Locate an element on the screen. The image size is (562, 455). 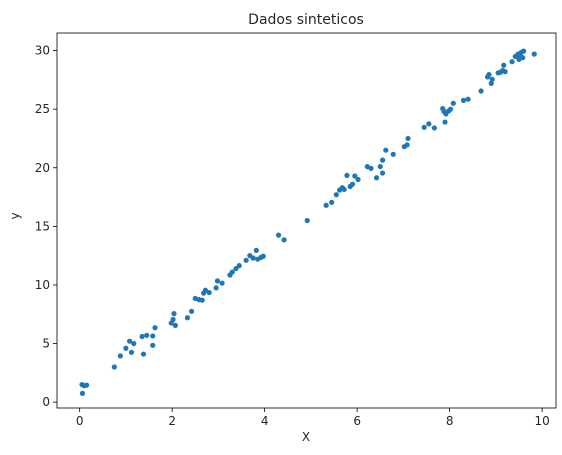
x-tick-label-5: 10 is located at coordinates (541, 421).